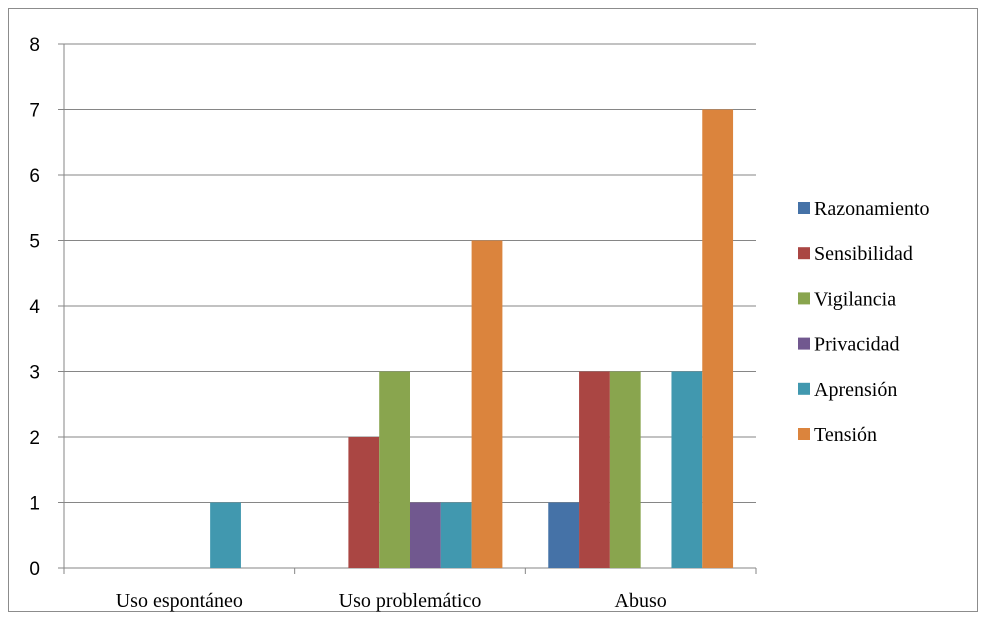 This screenshot has width=986, height=620. What do you see at coordinates (410, 601) in the screenshot?
I see `x-category-label: Uso problemático` at bounding box center [410, 601].